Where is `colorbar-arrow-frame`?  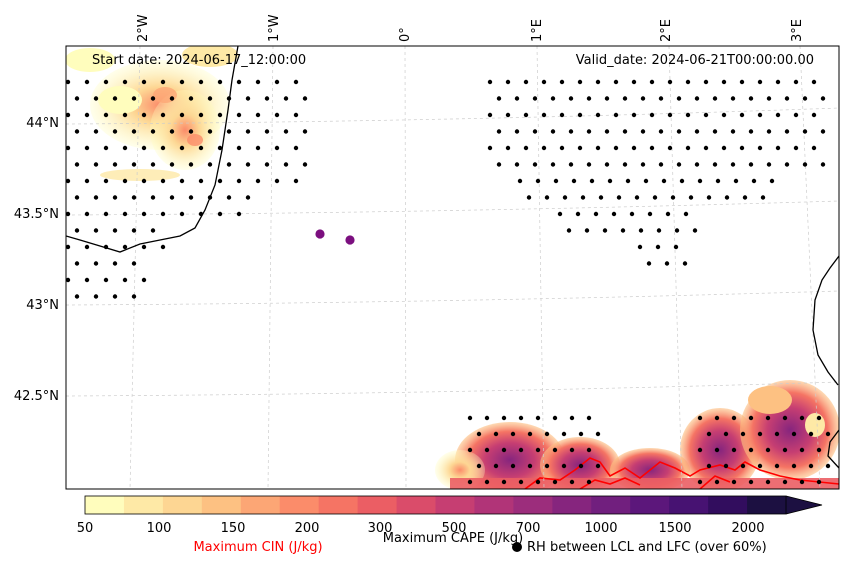
colorbar-arrow-frame is located at coordinates (804, 505).